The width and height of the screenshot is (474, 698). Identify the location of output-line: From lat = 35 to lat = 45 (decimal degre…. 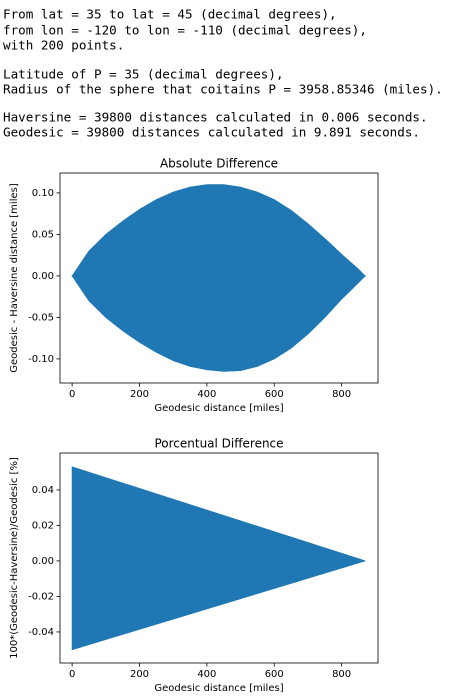
(170, 14).